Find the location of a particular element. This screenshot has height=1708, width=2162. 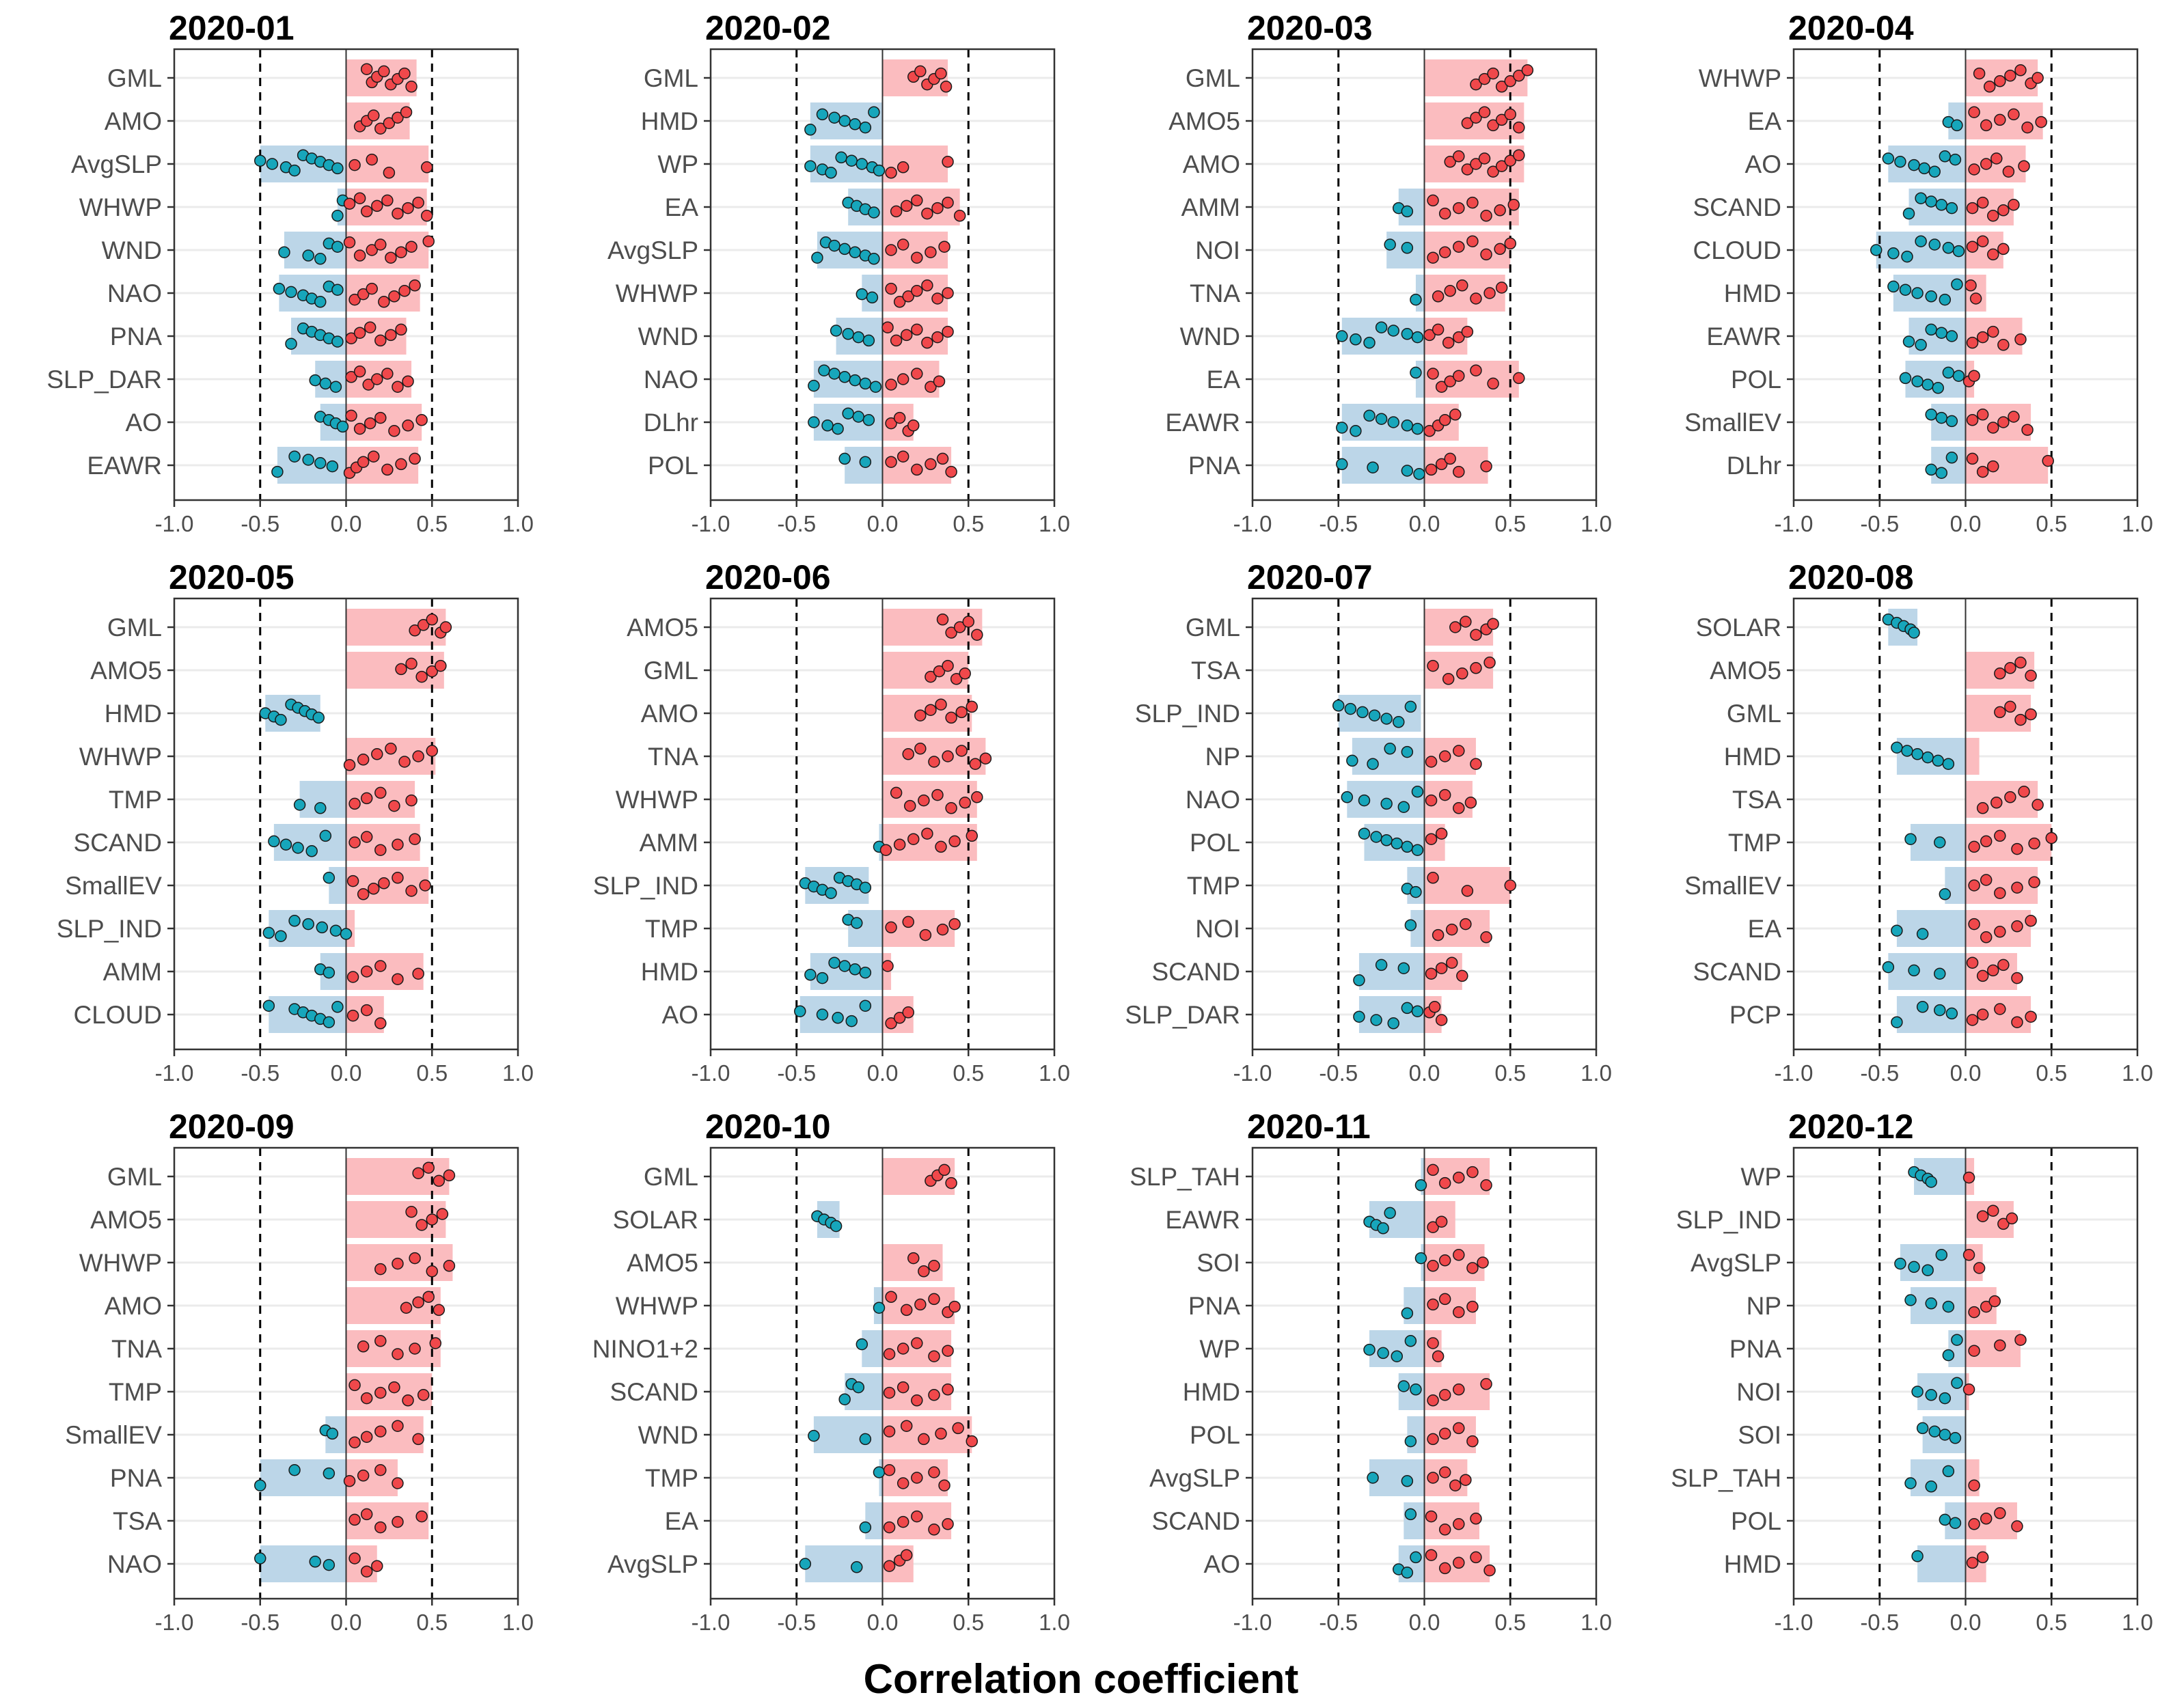

point-neg-CLOUD is located at coordinates (1948, 248).